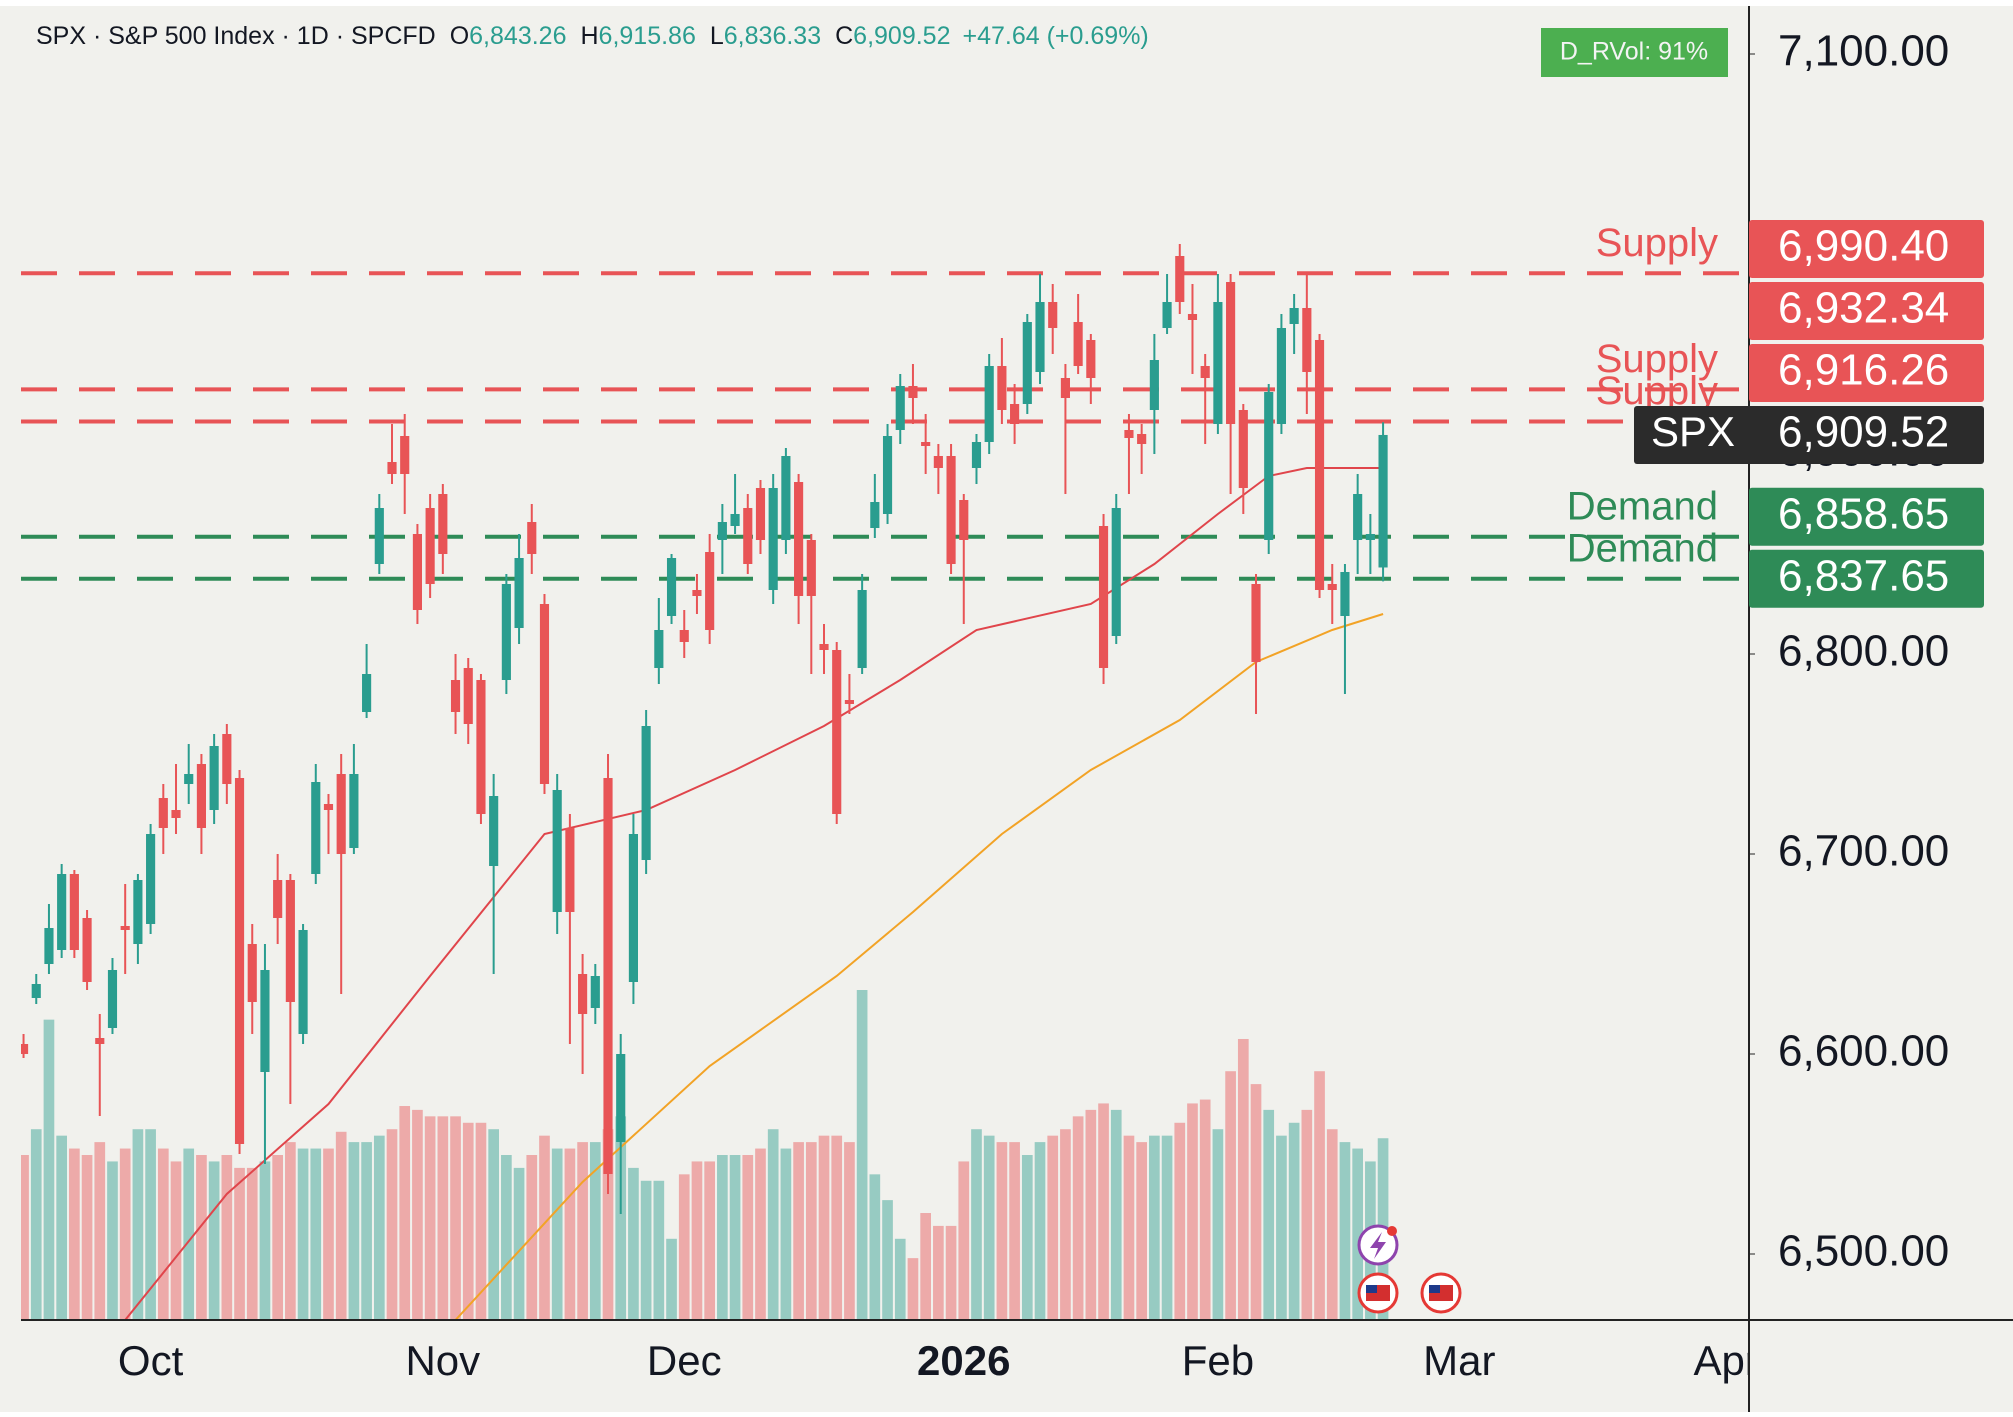 This screenshot has height=1417, width=2013. What do you see at coordinates (1409, 1269) in the screenshot?
I see `event-icons` at bounding box center [1409, 1269].